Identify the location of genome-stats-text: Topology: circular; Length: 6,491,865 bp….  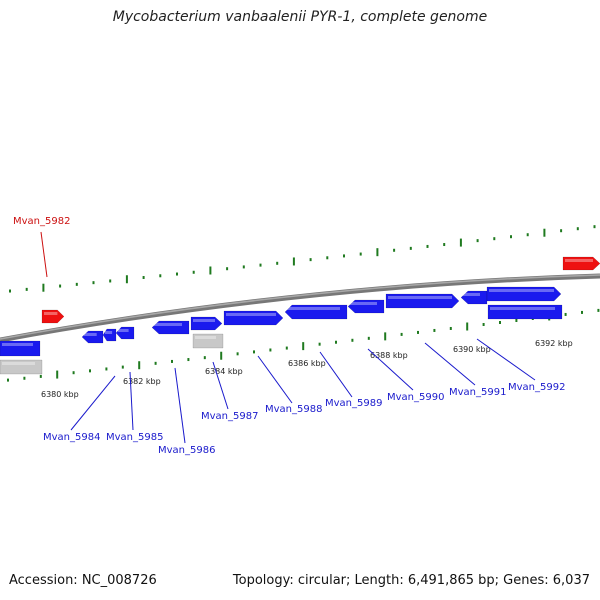
(411, 580).